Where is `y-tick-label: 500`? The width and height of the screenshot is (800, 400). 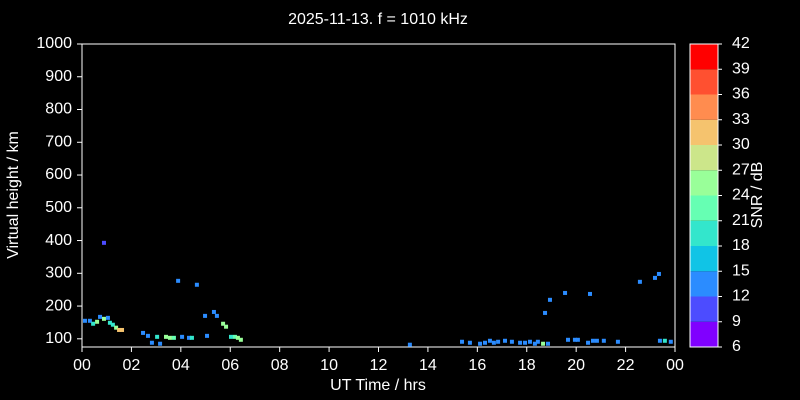
y-tick-label: 500 is located at coordinates (58, 207).